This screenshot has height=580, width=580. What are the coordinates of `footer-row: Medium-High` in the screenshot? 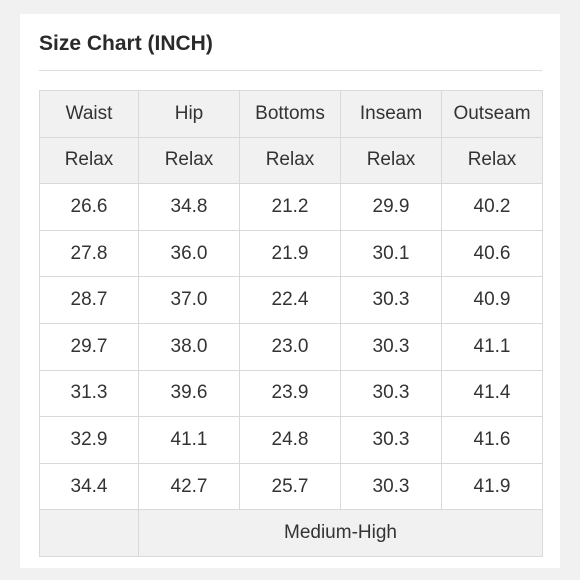 It's located at (291, 533).